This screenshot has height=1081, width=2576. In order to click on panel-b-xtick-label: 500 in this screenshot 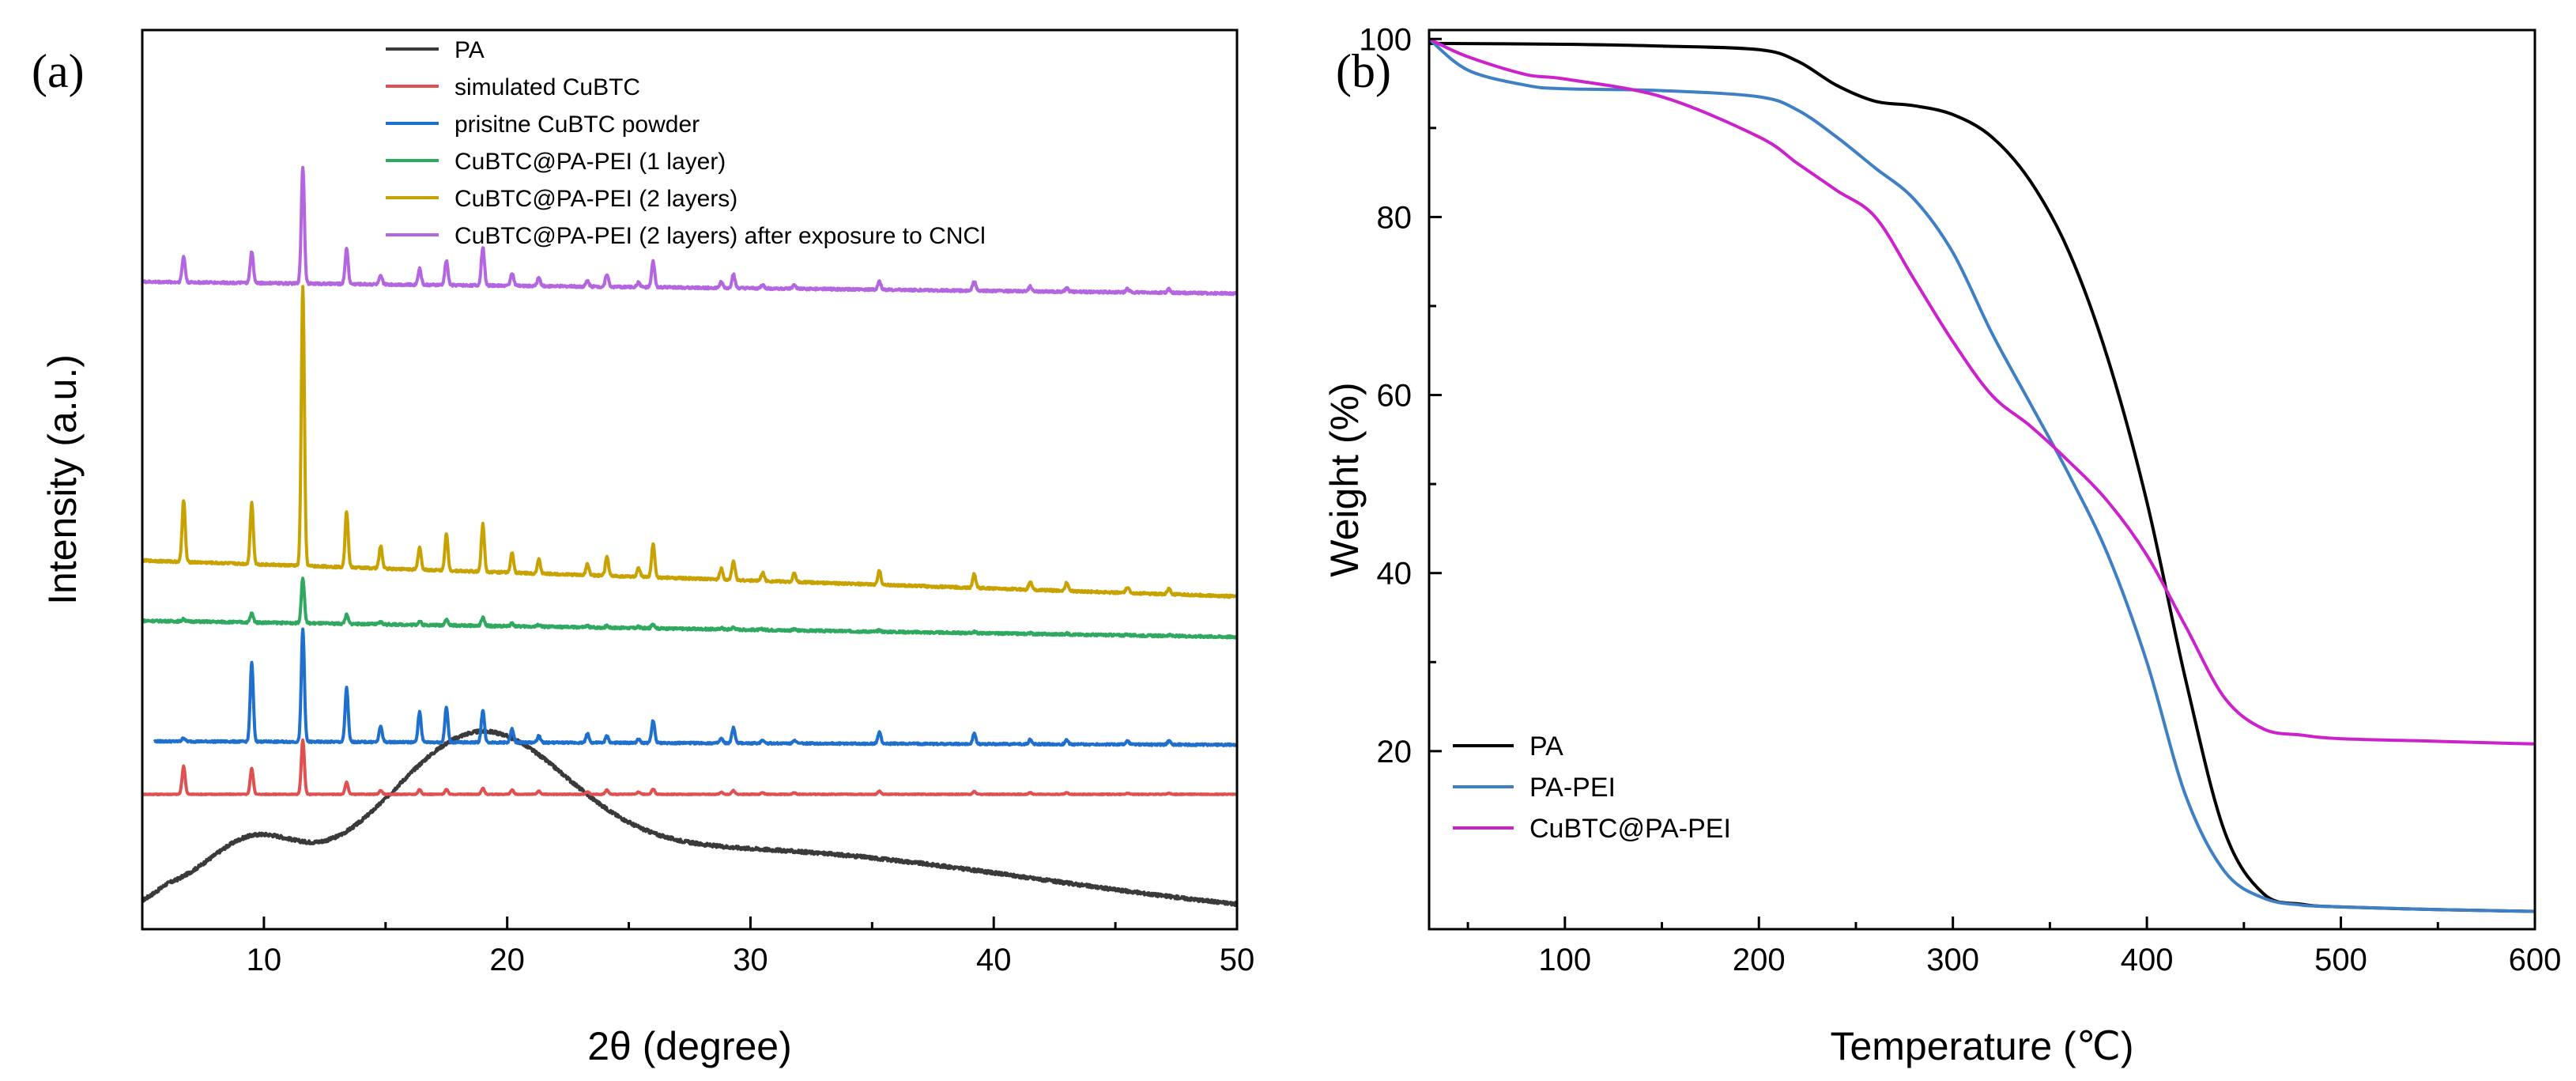, I will do `click(2340, 960)`.